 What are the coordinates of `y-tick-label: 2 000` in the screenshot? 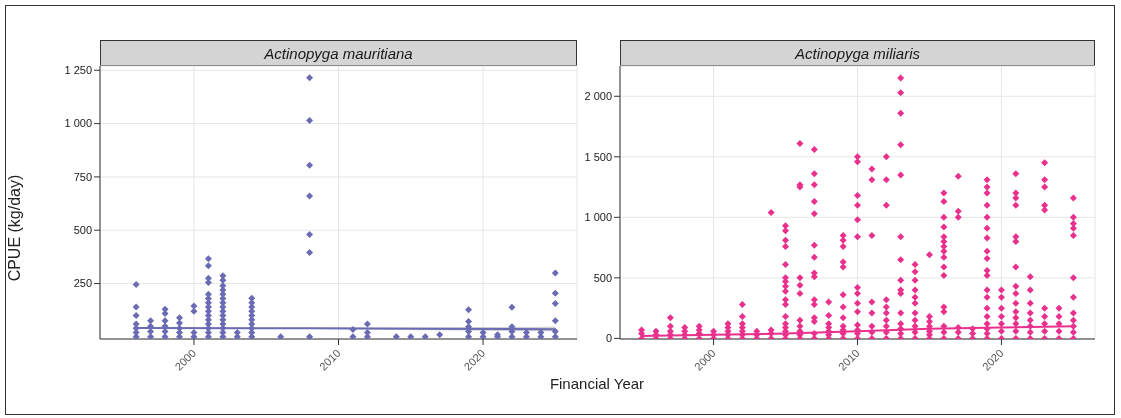 It's located at (598, 96).